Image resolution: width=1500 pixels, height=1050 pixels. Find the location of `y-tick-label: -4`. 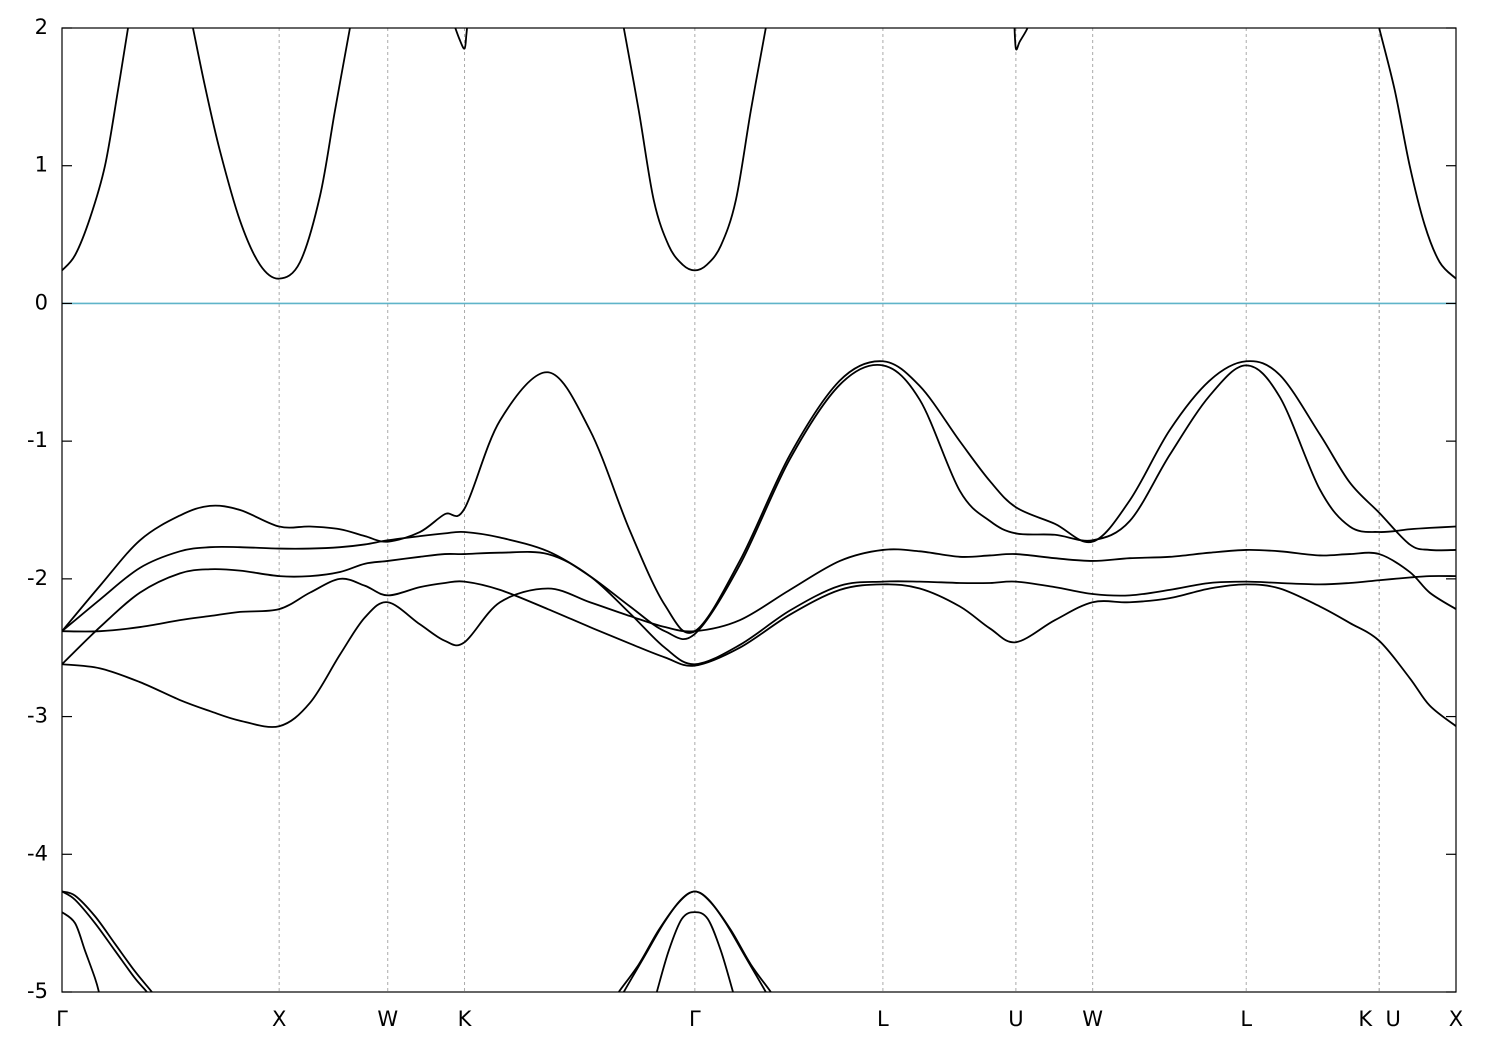

y-tick-label: -4 is located at coordinates (37, 853).